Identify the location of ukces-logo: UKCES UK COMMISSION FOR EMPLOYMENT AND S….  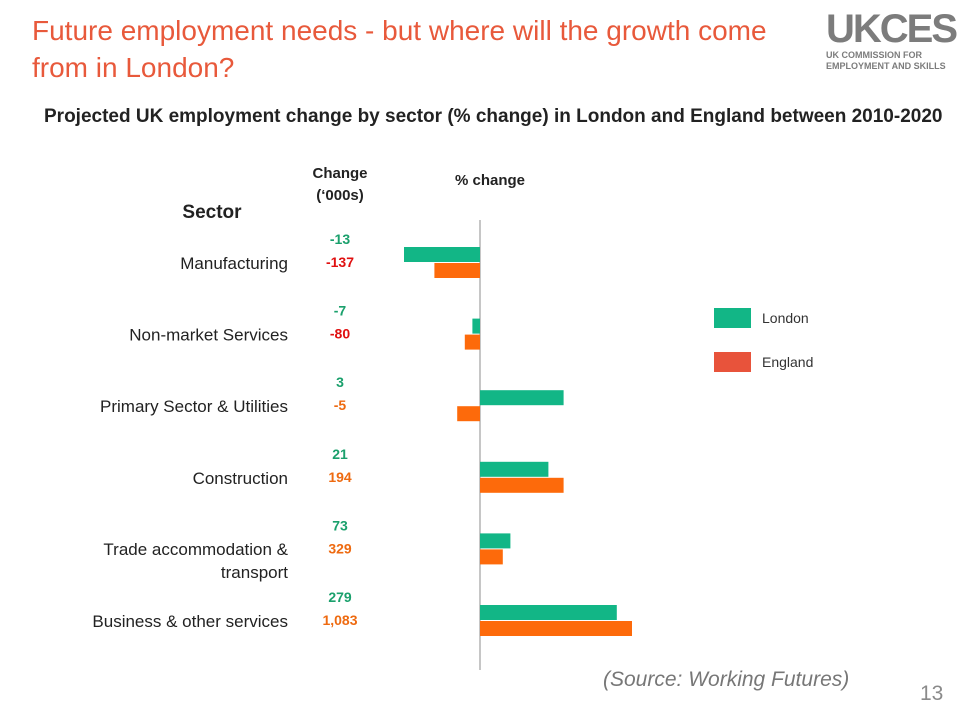
(892, 39).